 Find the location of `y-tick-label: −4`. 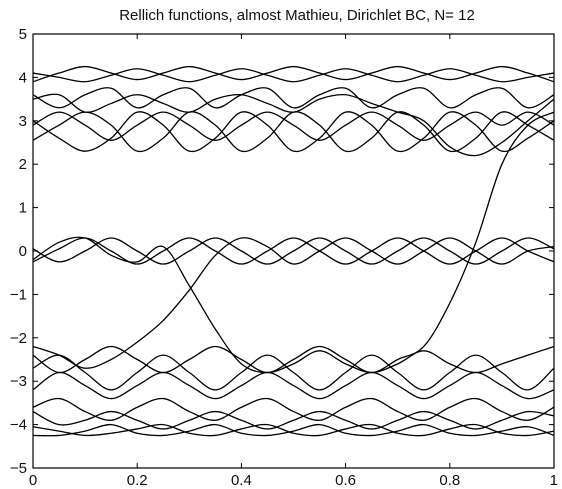

y-tick-label: −4 is located at coordinates (18, 425).